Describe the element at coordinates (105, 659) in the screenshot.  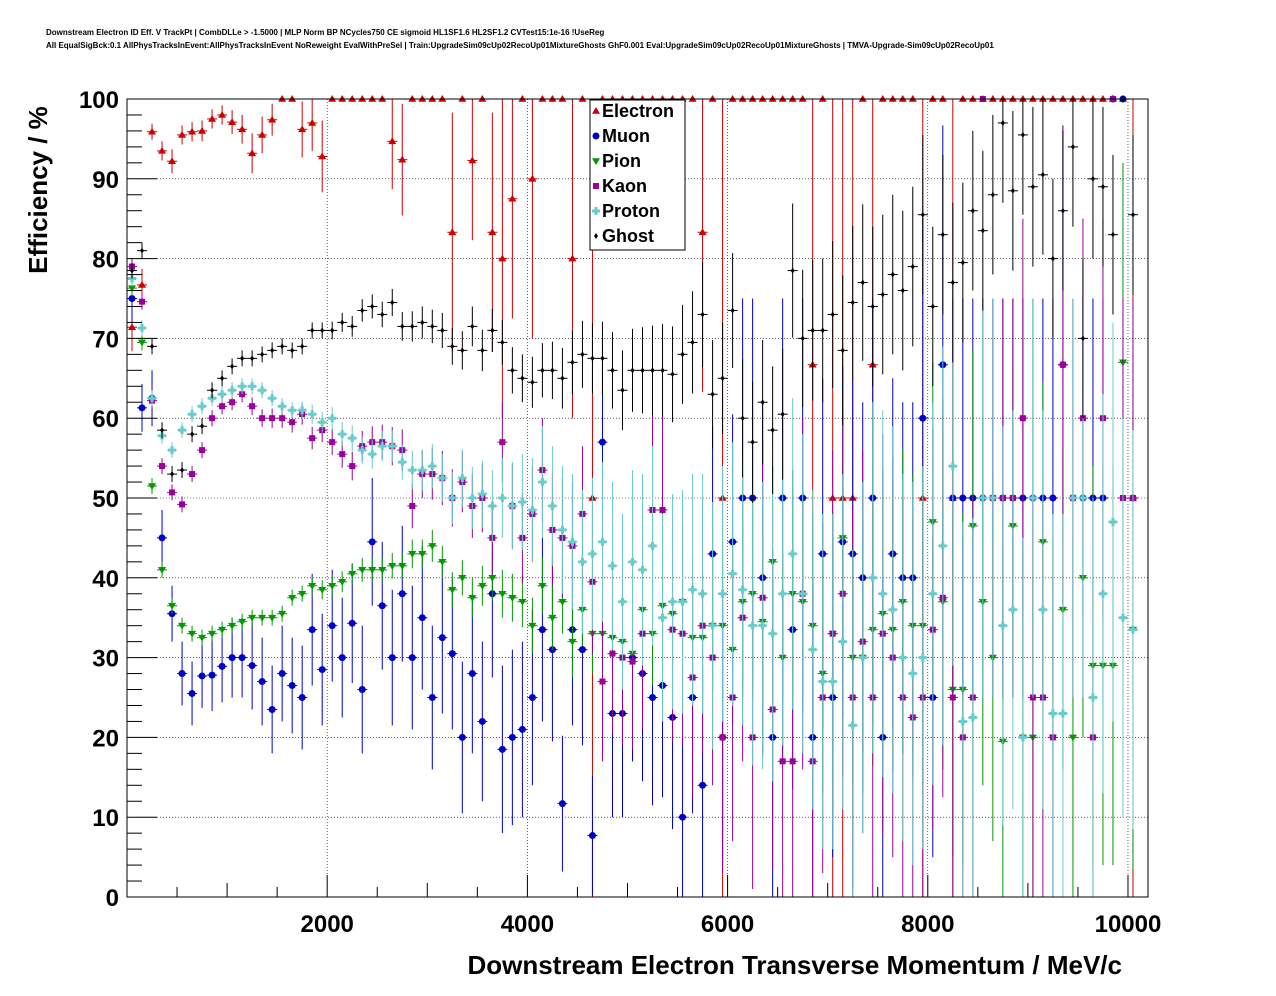
I see `y-tick-label: 30` at that location.